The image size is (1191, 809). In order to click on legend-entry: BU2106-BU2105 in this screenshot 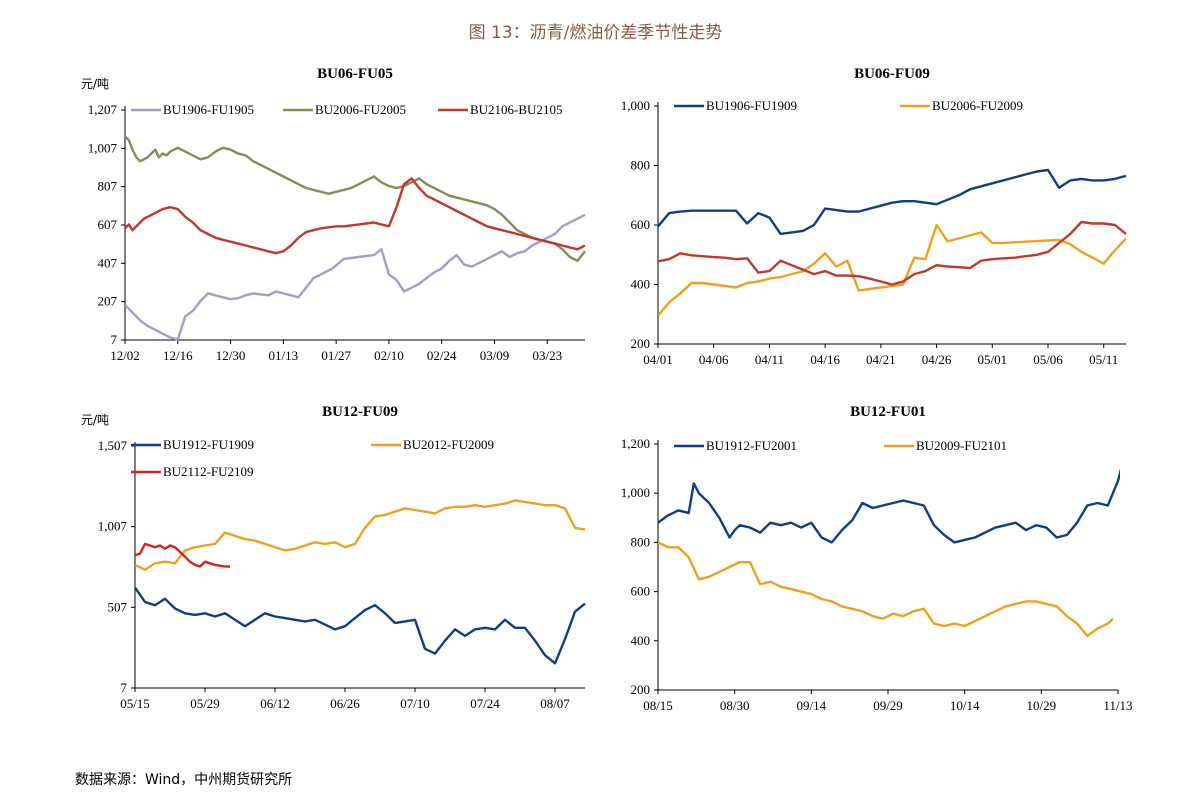, I will do `click(500, 109)`.